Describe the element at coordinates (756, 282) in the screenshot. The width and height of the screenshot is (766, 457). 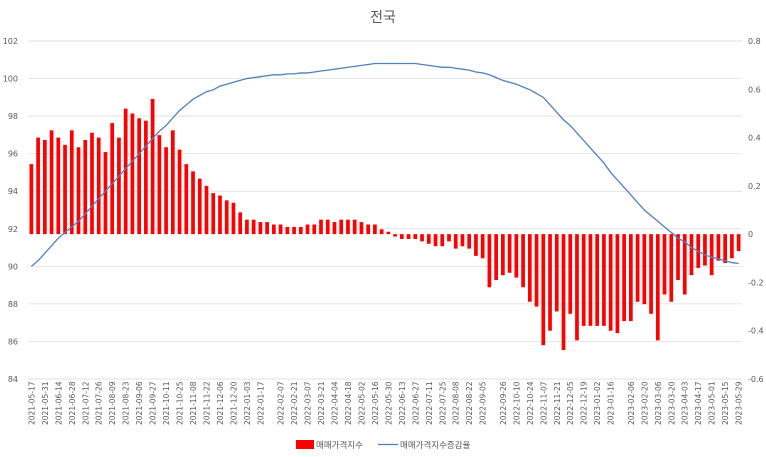
I see `right-tick-label: -0.2` at that location.